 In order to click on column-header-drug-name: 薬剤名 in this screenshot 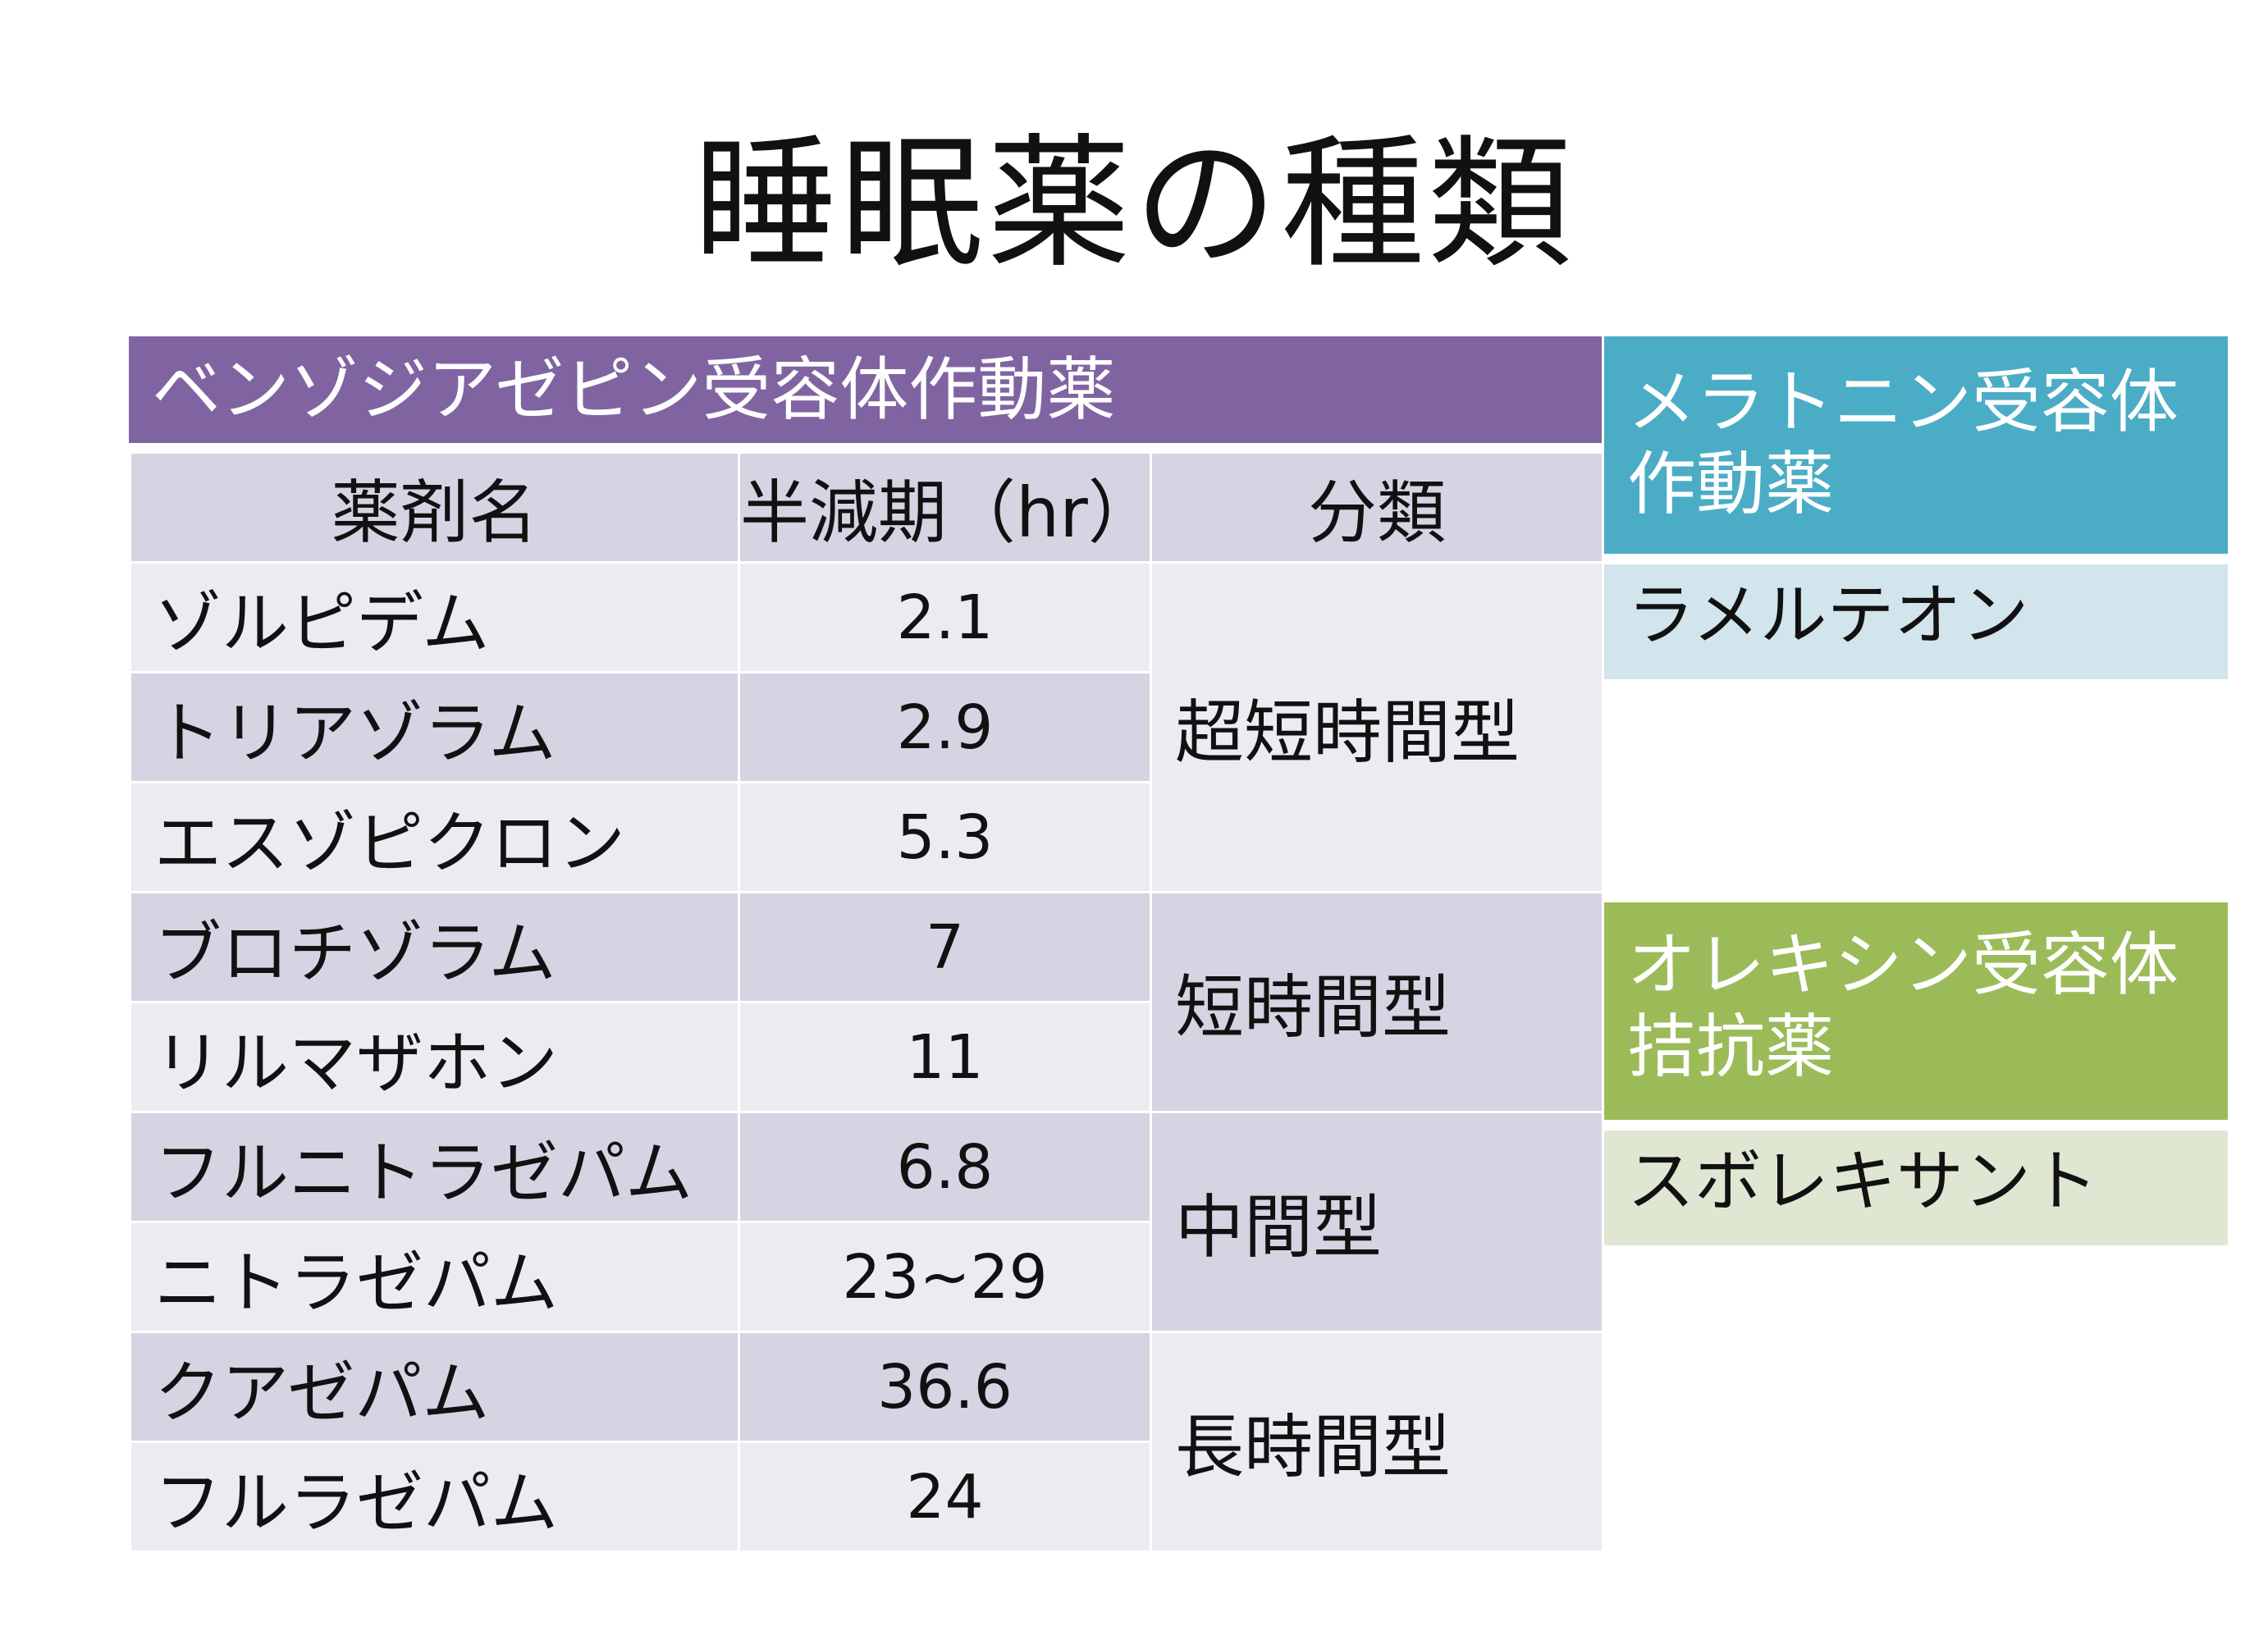, I will do `click(434, 507)`.